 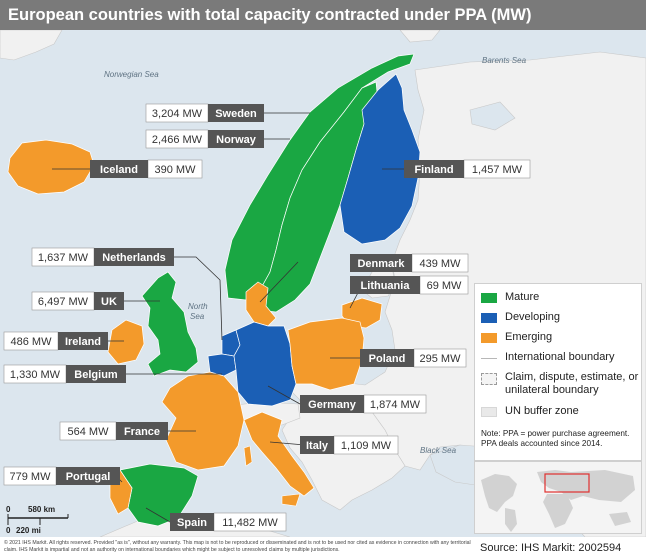 I want to click on country-italy-sardinia, so click(x=248, y=456).